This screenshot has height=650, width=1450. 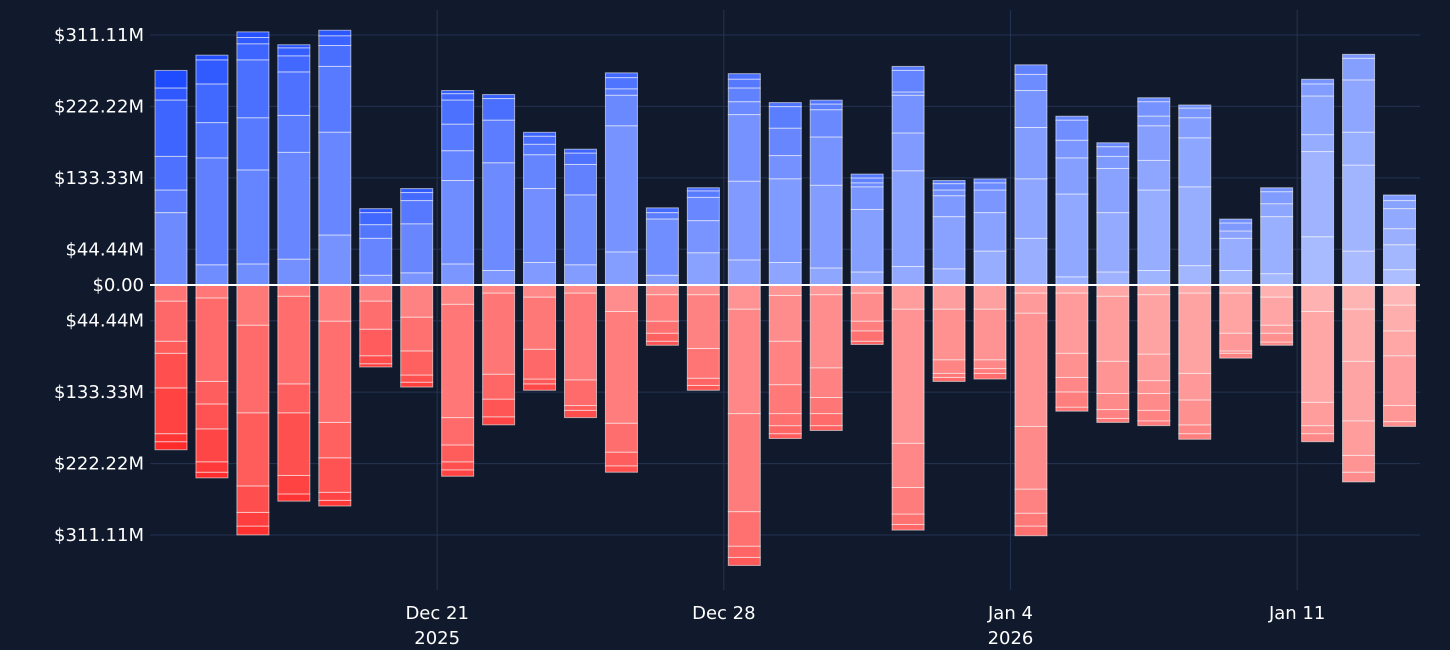 I want to click on x-tick-year-label: 2025, so click(x=437, y=638).